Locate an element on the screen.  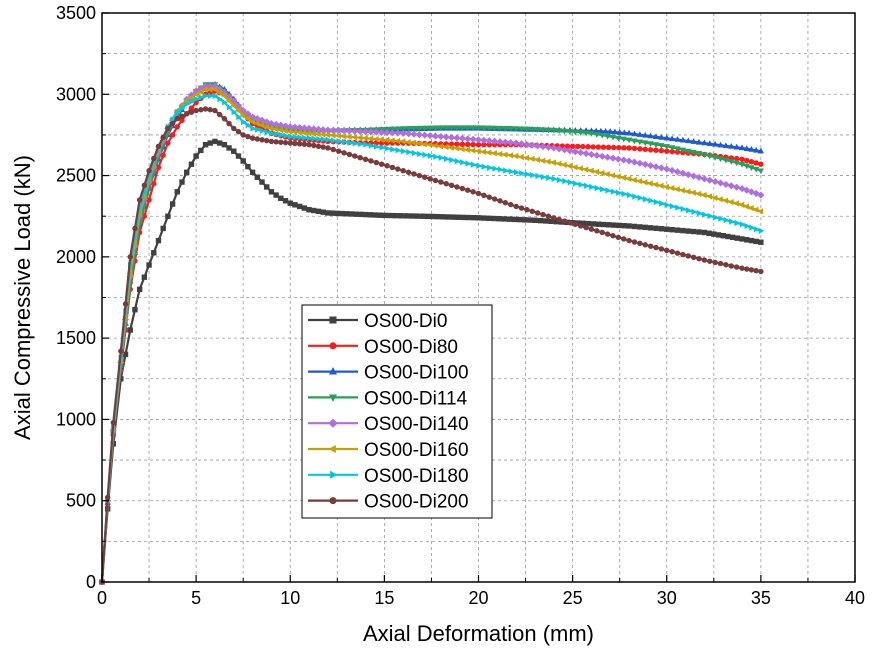
legend-marker is located at coordinates (333, 423).